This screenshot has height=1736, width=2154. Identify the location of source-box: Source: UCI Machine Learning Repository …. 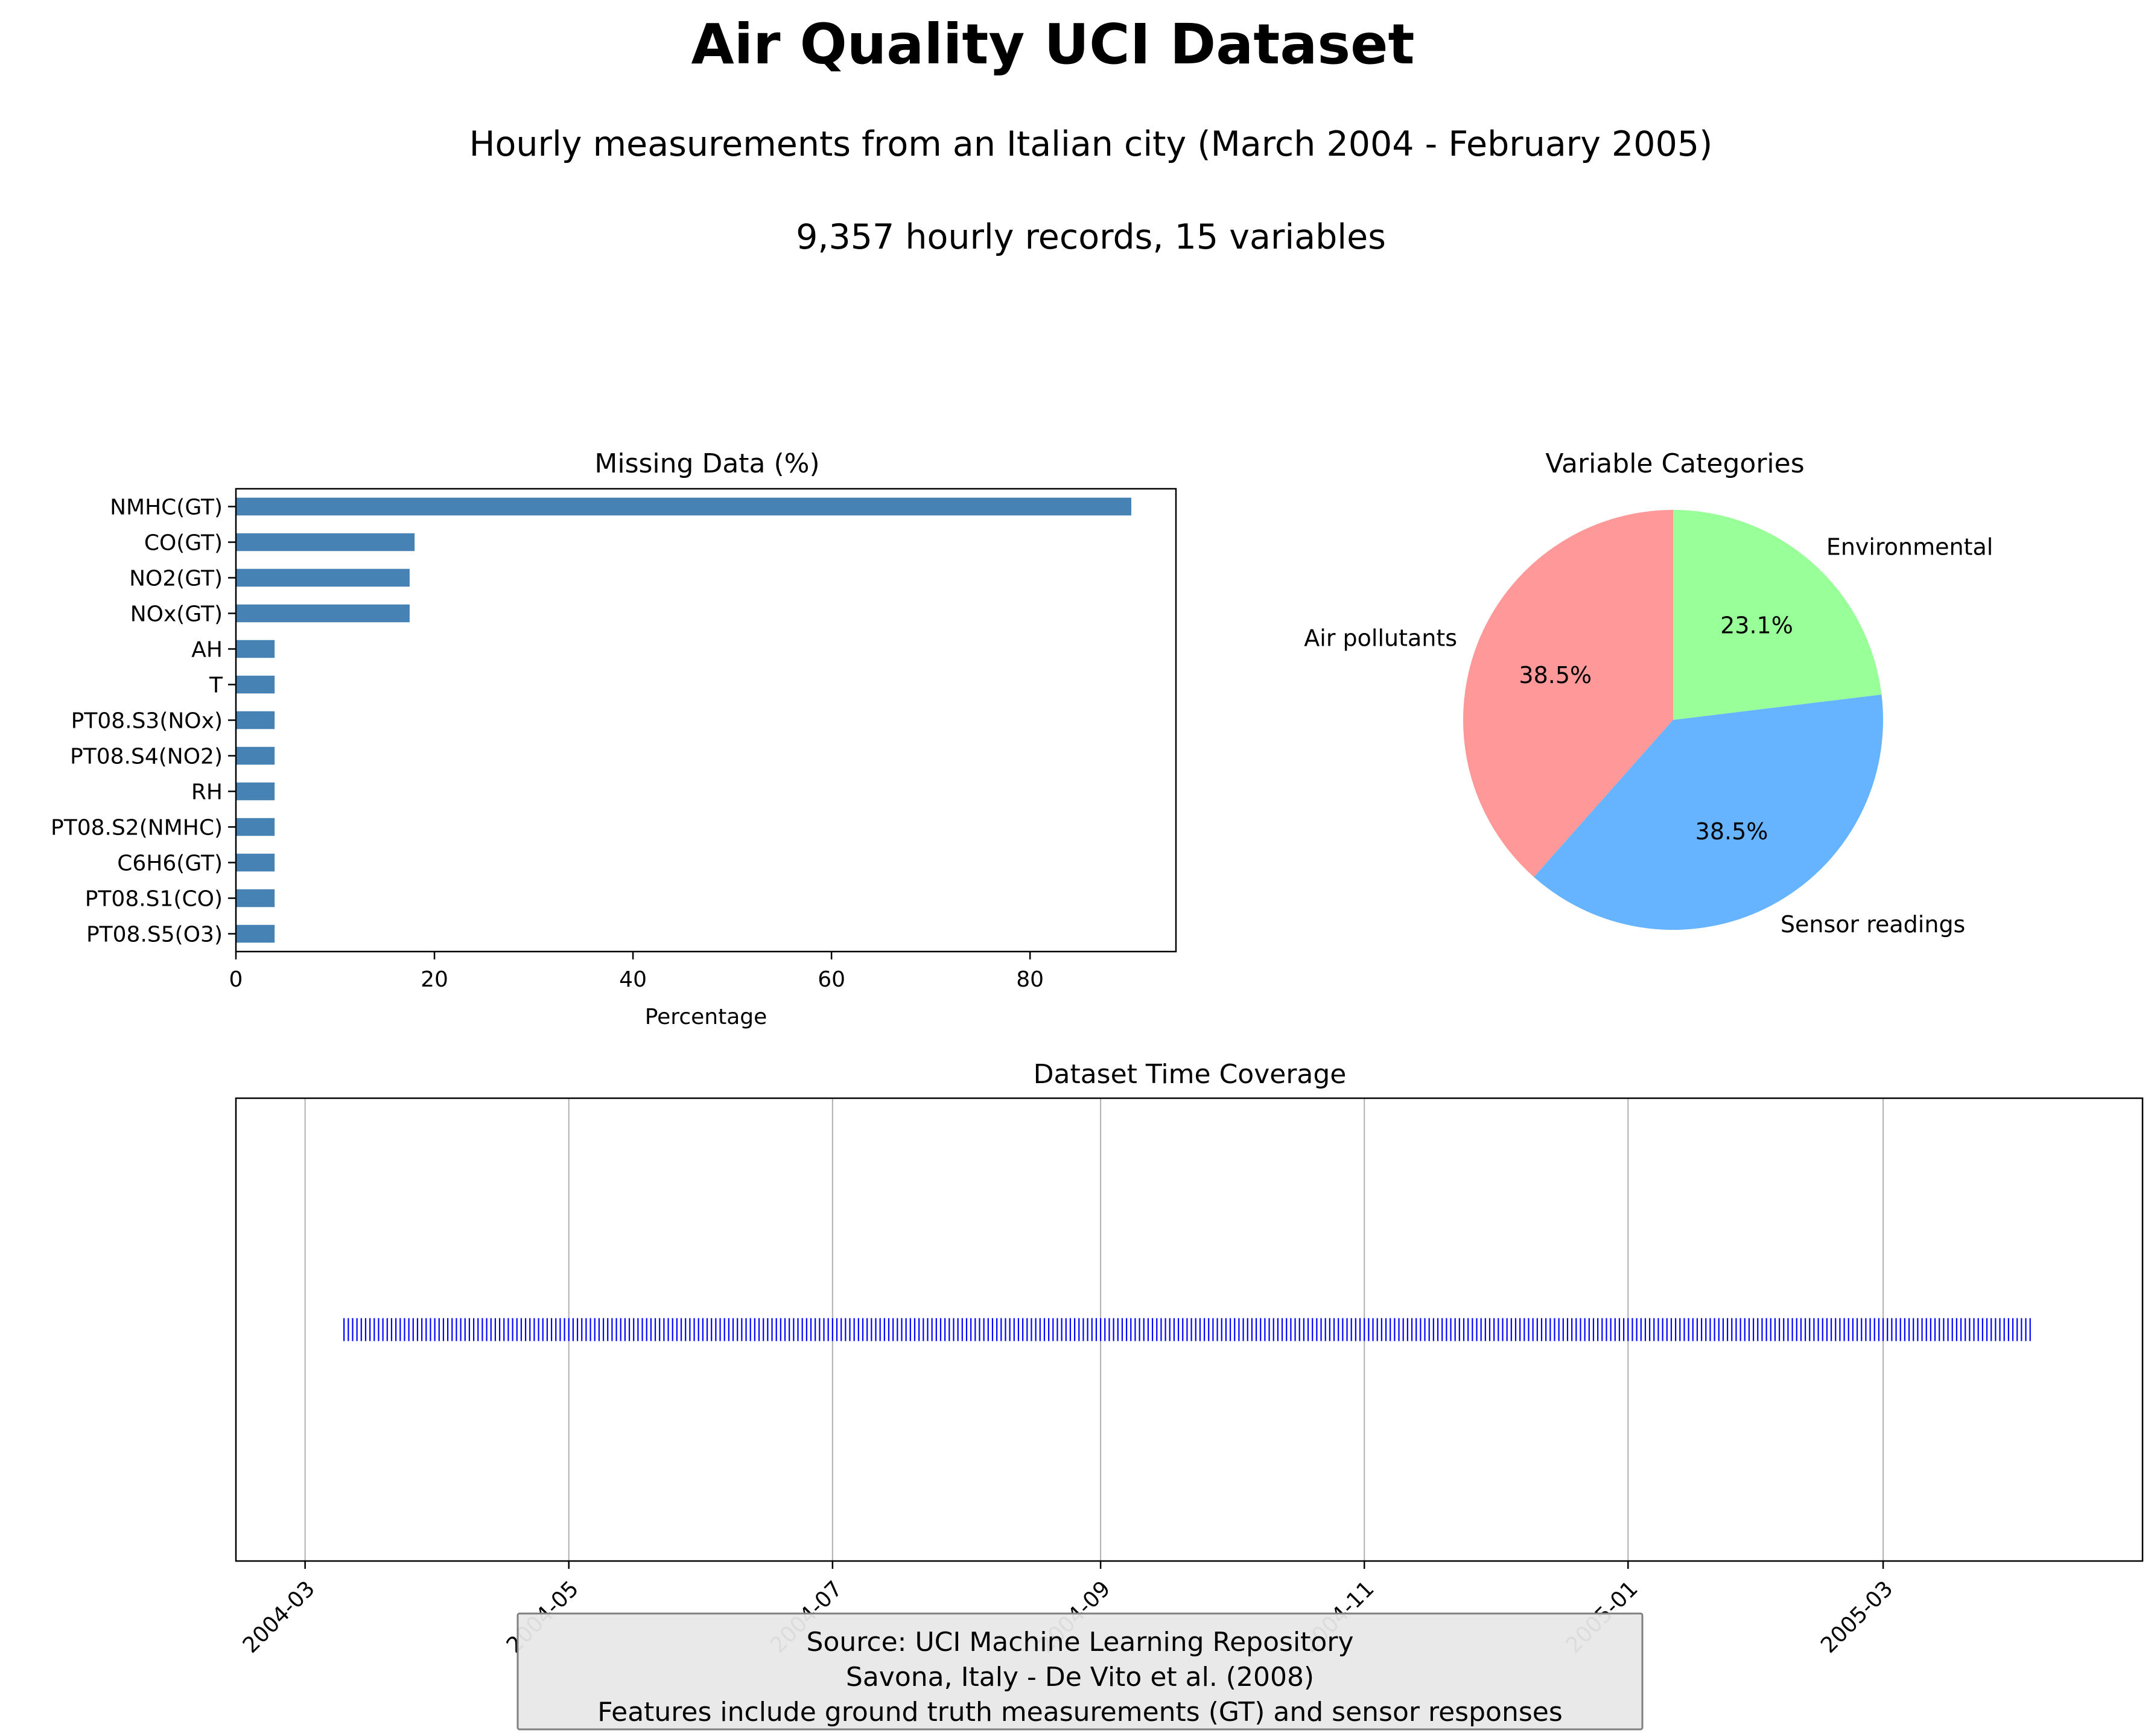
(1080, 1672).